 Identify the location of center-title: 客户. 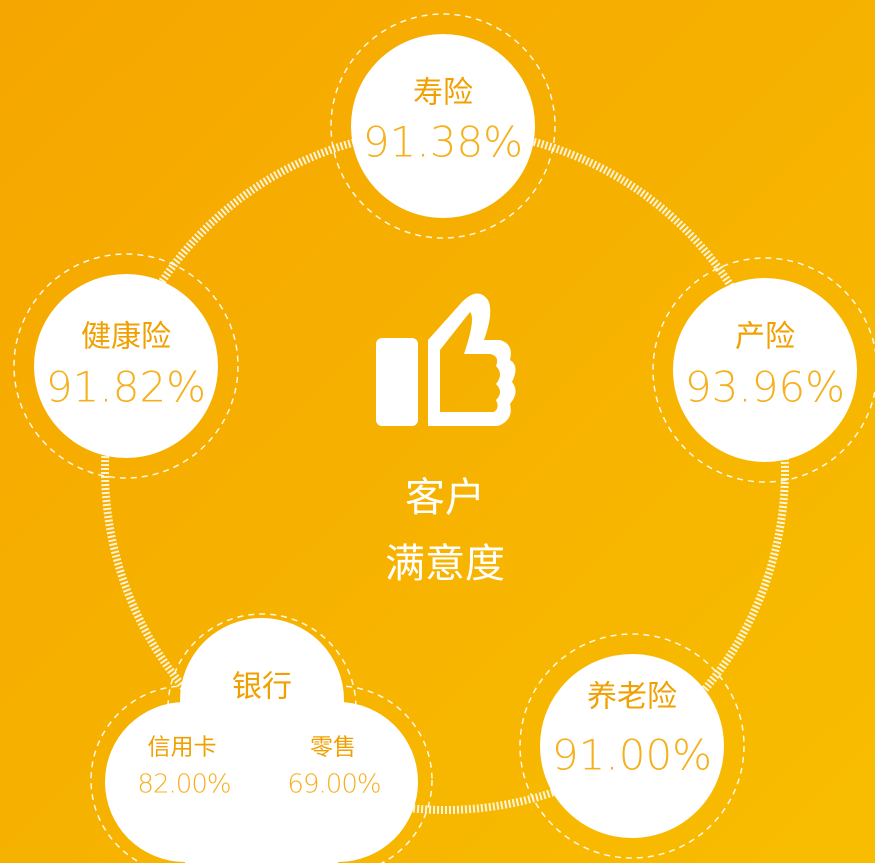
(445, 498).